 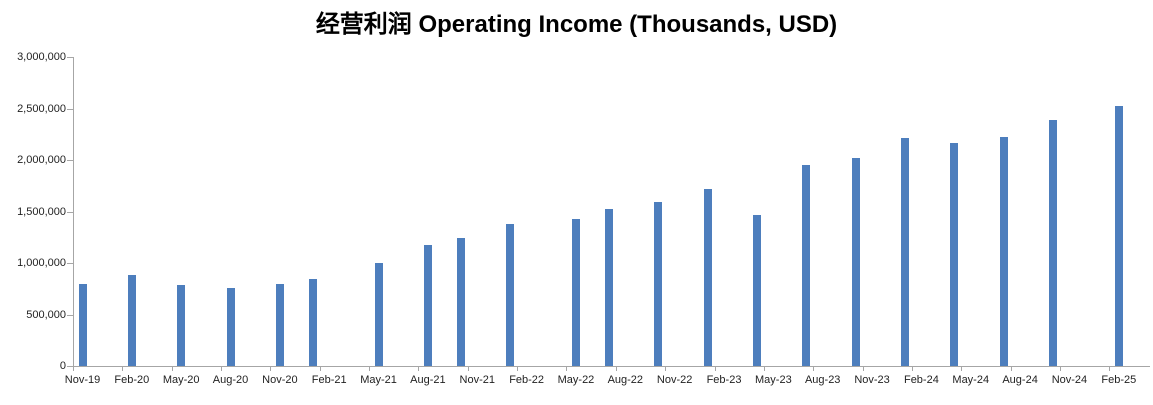 What do you see at coordinates (230, 380) in the screenshot?
I see `x-axis-tick-label: Aug-20` at bounding box center [230, 380].